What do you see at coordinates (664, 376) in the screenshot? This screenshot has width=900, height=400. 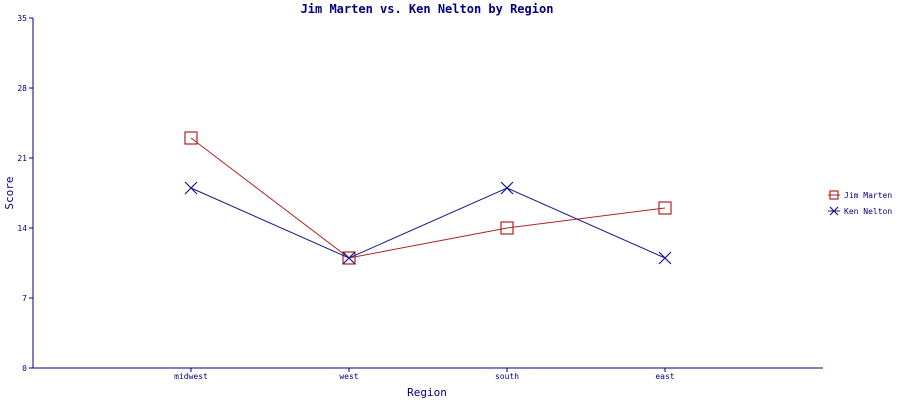 I see `x-tick-label: east` at bounding box center [664, 376].